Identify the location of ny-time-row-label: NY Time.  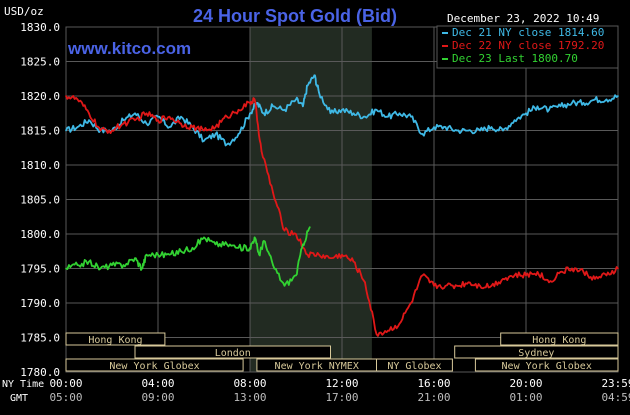
(23, 384).